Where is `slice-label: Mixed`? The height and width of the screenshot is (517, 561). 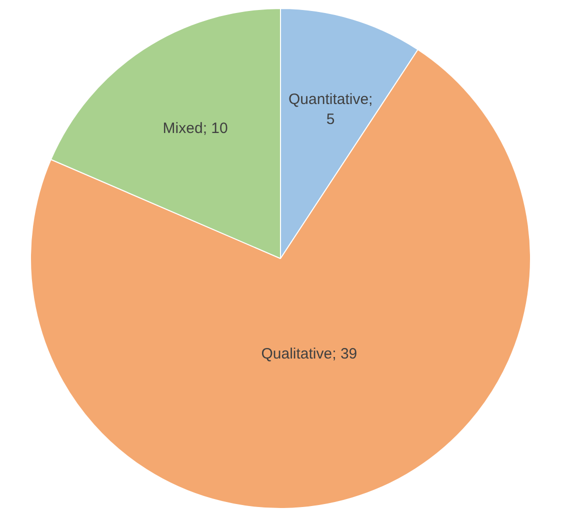 slice-label: Mixed is located at coordinates (182, 129).